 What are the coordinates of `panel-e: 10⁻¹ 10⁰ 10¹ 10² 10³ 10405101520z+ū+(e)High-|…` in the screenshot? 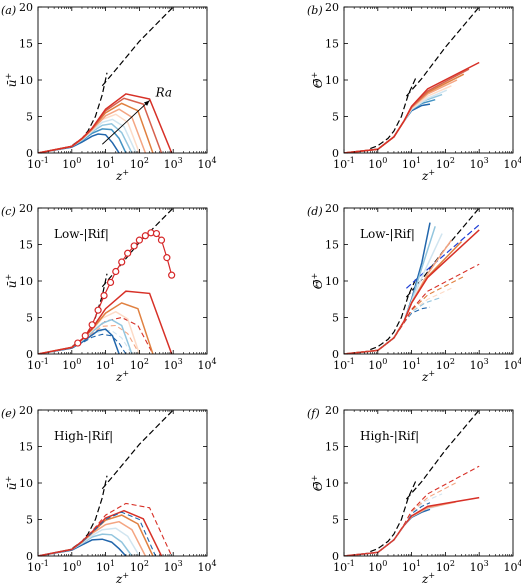 It's located at (109, 494).